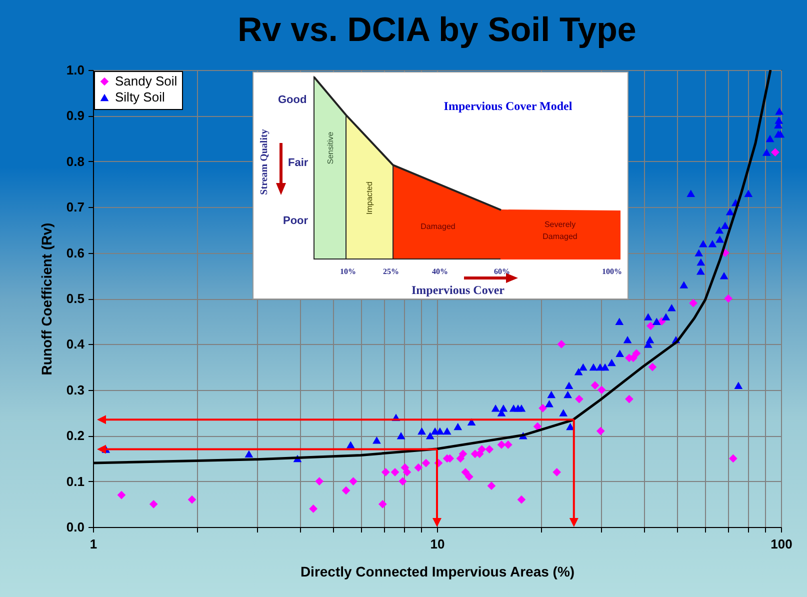 Image resolution: width=807 pixels, height=597 pixels. Describe the element at coordinates (75, 207) in the screenshot. I see `y-tick-label: 0.7` at that location.